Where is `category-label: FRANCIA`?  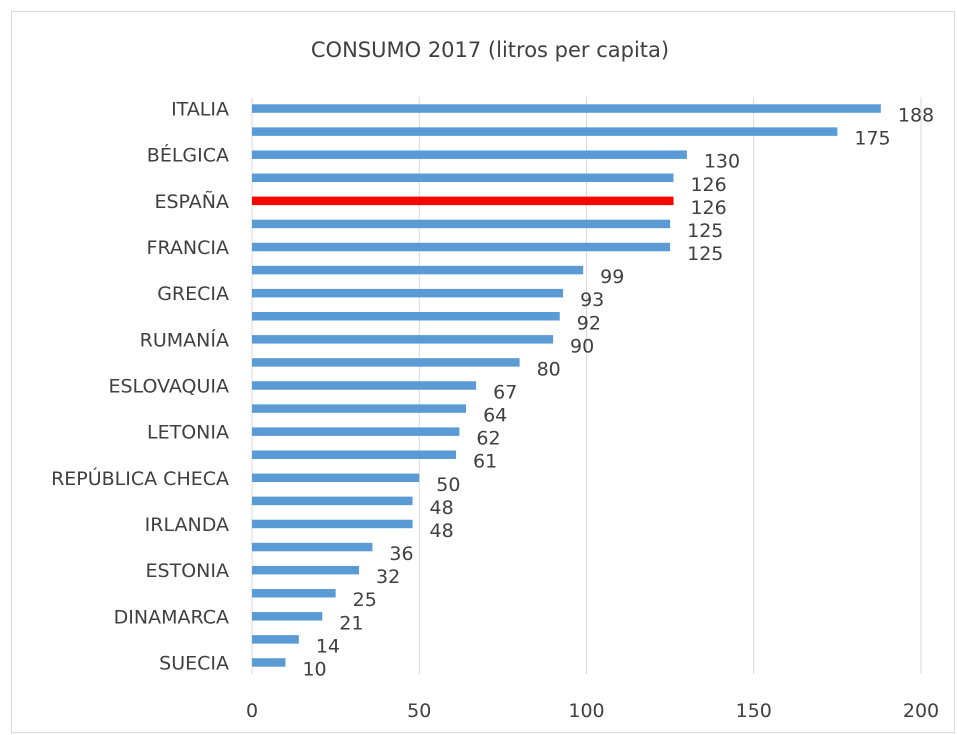
category-label: FRANCIA is located at coordinates (188, 248).